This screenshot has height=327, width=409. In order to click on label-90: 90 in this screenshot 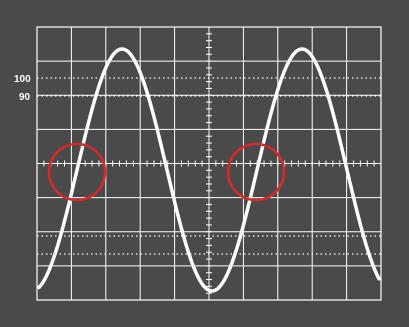, I will do `click(25, 97)`.